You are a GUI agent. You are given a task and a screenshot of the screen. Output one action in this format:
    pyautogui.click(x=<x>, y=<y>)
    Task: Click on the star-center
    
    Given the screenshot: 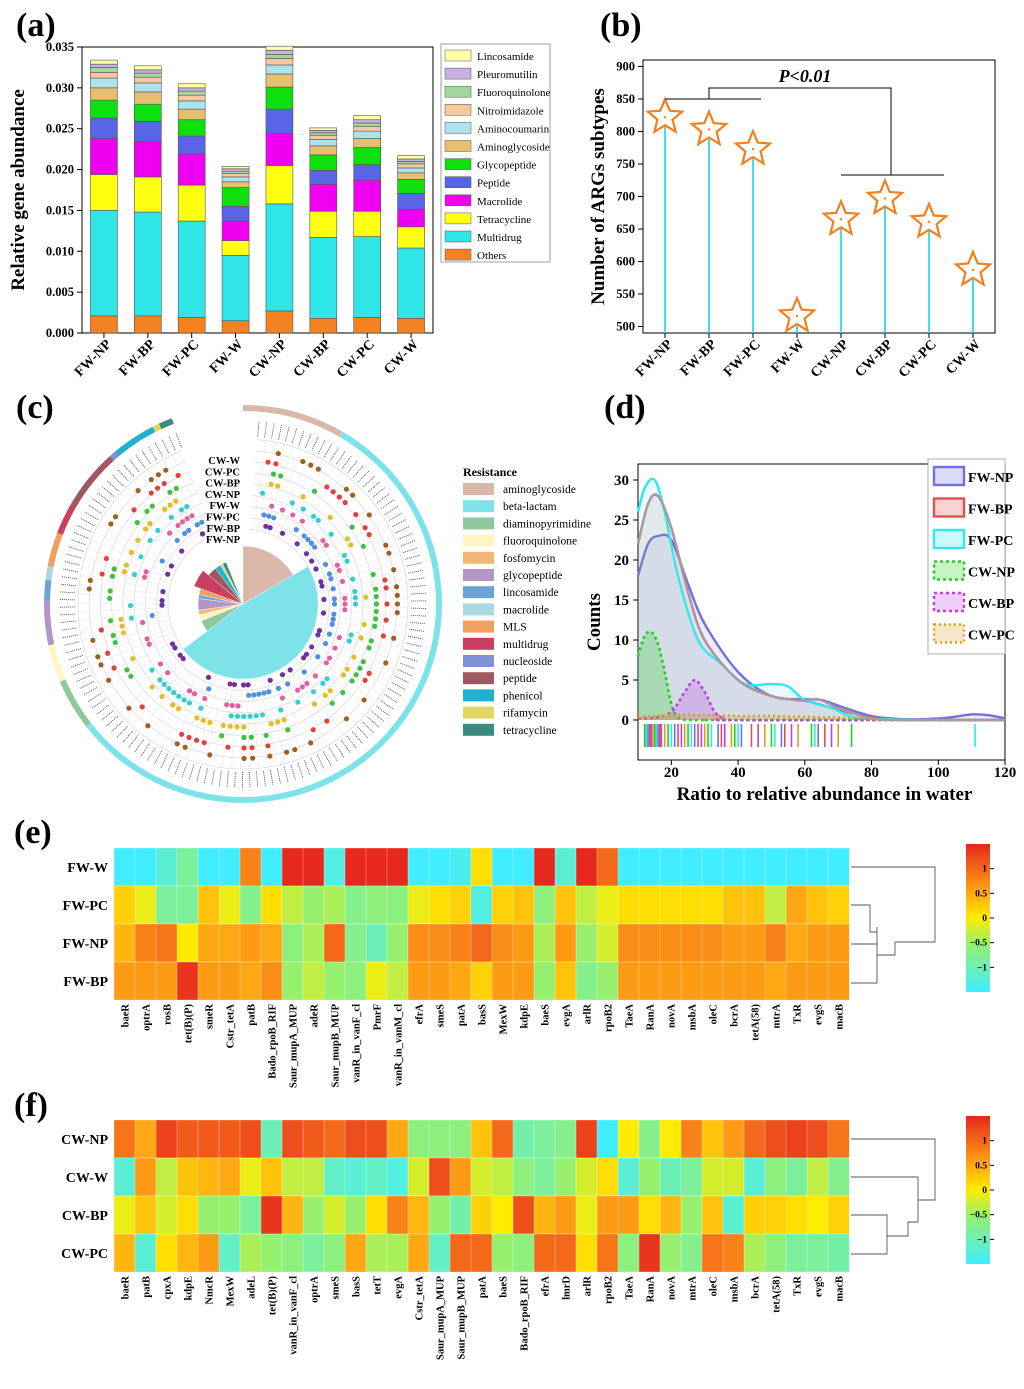 What is the action you would take?
    pyautogui.click(x=753, y=149)
    